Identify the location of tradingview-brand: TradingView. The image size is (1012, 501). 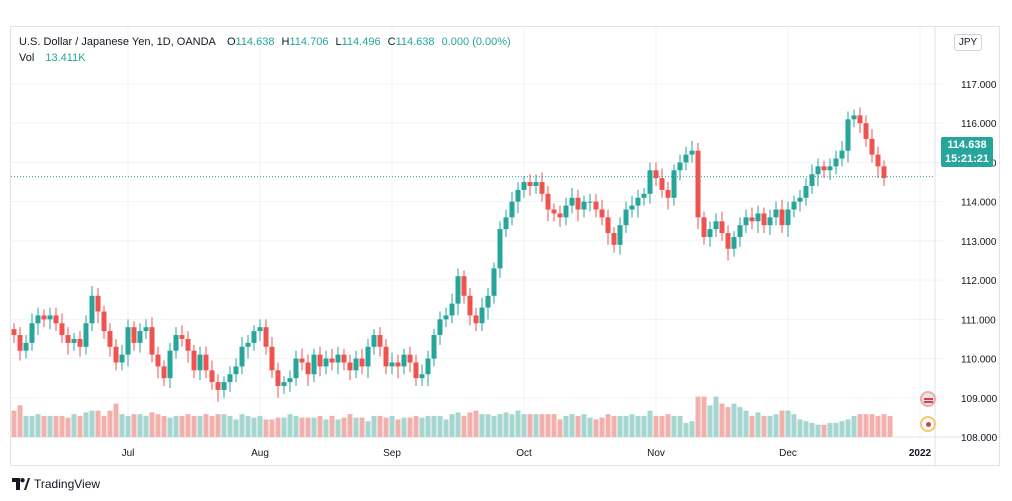
(67, 484).